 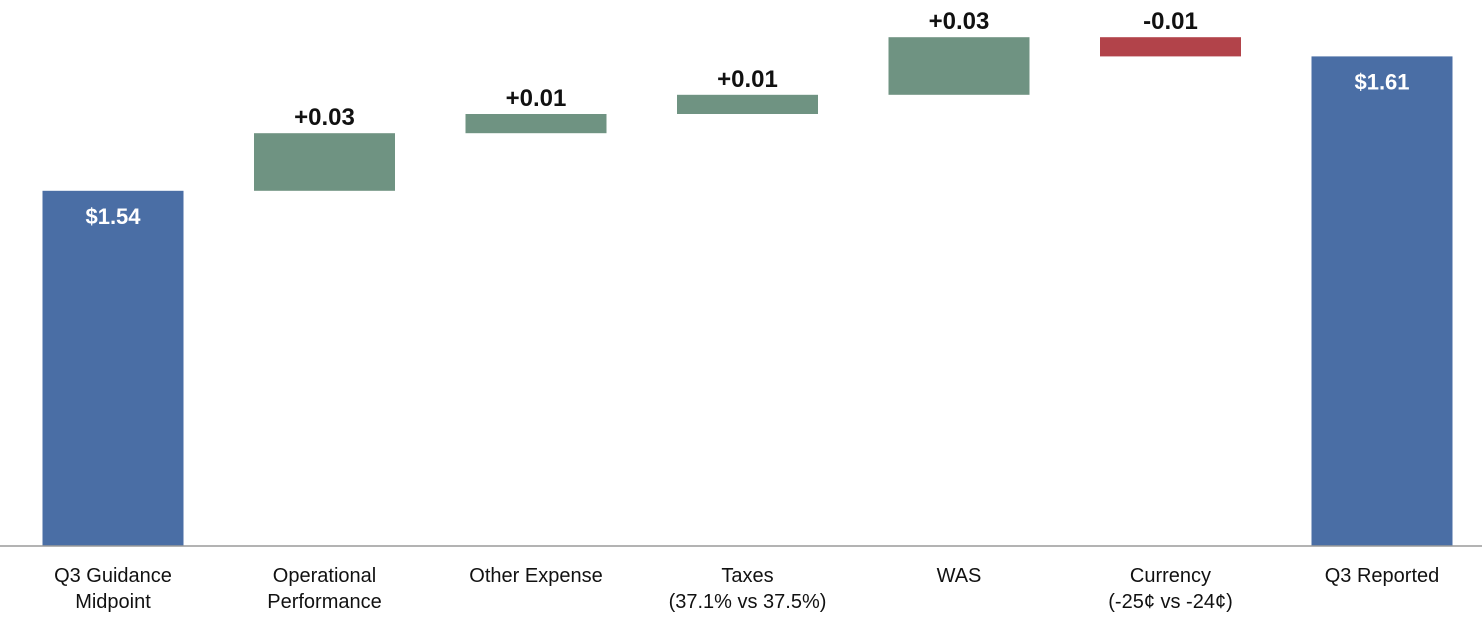 What do you see at coordinates (113, 602) in the screenshot?
I see `x-tick-label-0-line-1: Midpoint` at bounding box center [113, 602].